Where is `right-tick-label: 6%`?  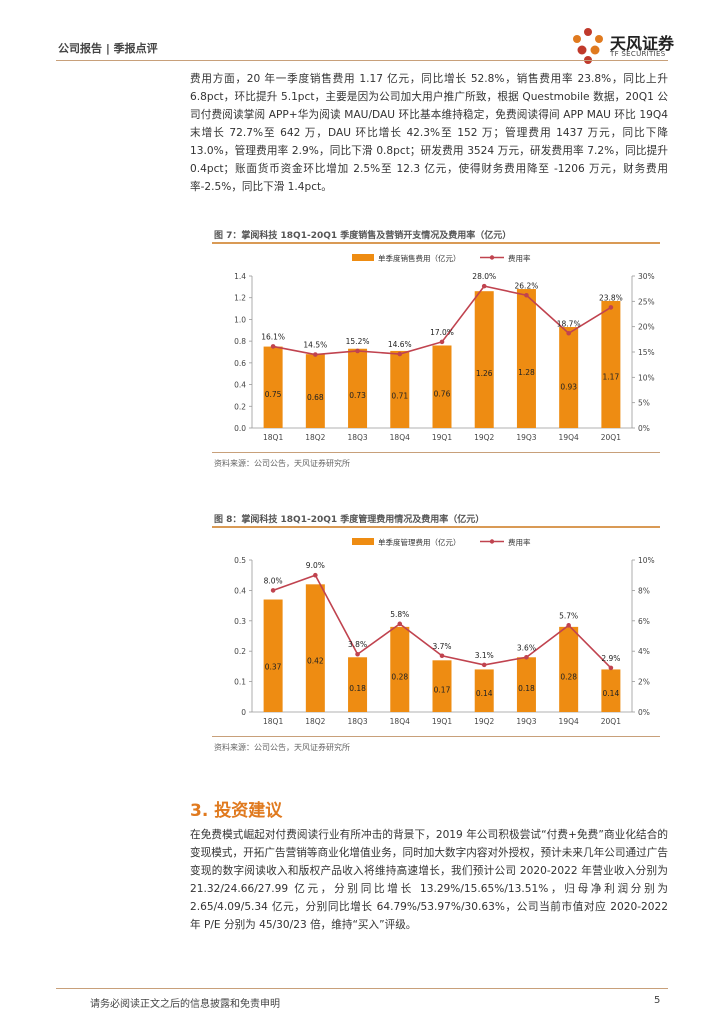 right-tick-label: 6% is located at coordinates (644, 621).